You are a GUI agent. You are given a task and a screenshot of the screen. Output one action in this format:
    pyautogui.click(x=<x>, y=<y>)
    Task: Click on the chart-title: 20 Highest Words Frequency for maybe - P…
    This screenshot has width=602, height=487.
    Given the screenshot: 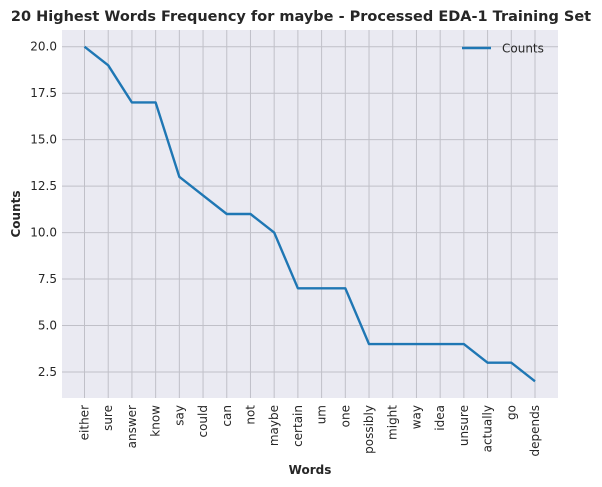 What is the action you would take?
    pyautogui.click(x=301, y=17)
    